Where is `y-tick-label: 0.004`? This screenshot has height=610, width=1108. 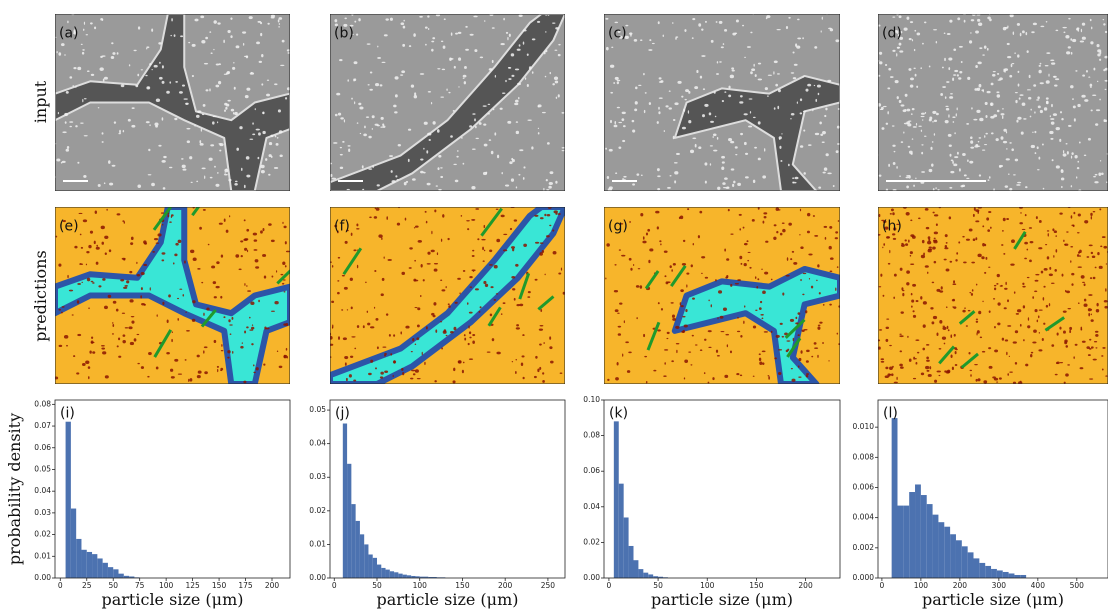
y-tick-label: 0.004 is located at coordinates (864, 517).